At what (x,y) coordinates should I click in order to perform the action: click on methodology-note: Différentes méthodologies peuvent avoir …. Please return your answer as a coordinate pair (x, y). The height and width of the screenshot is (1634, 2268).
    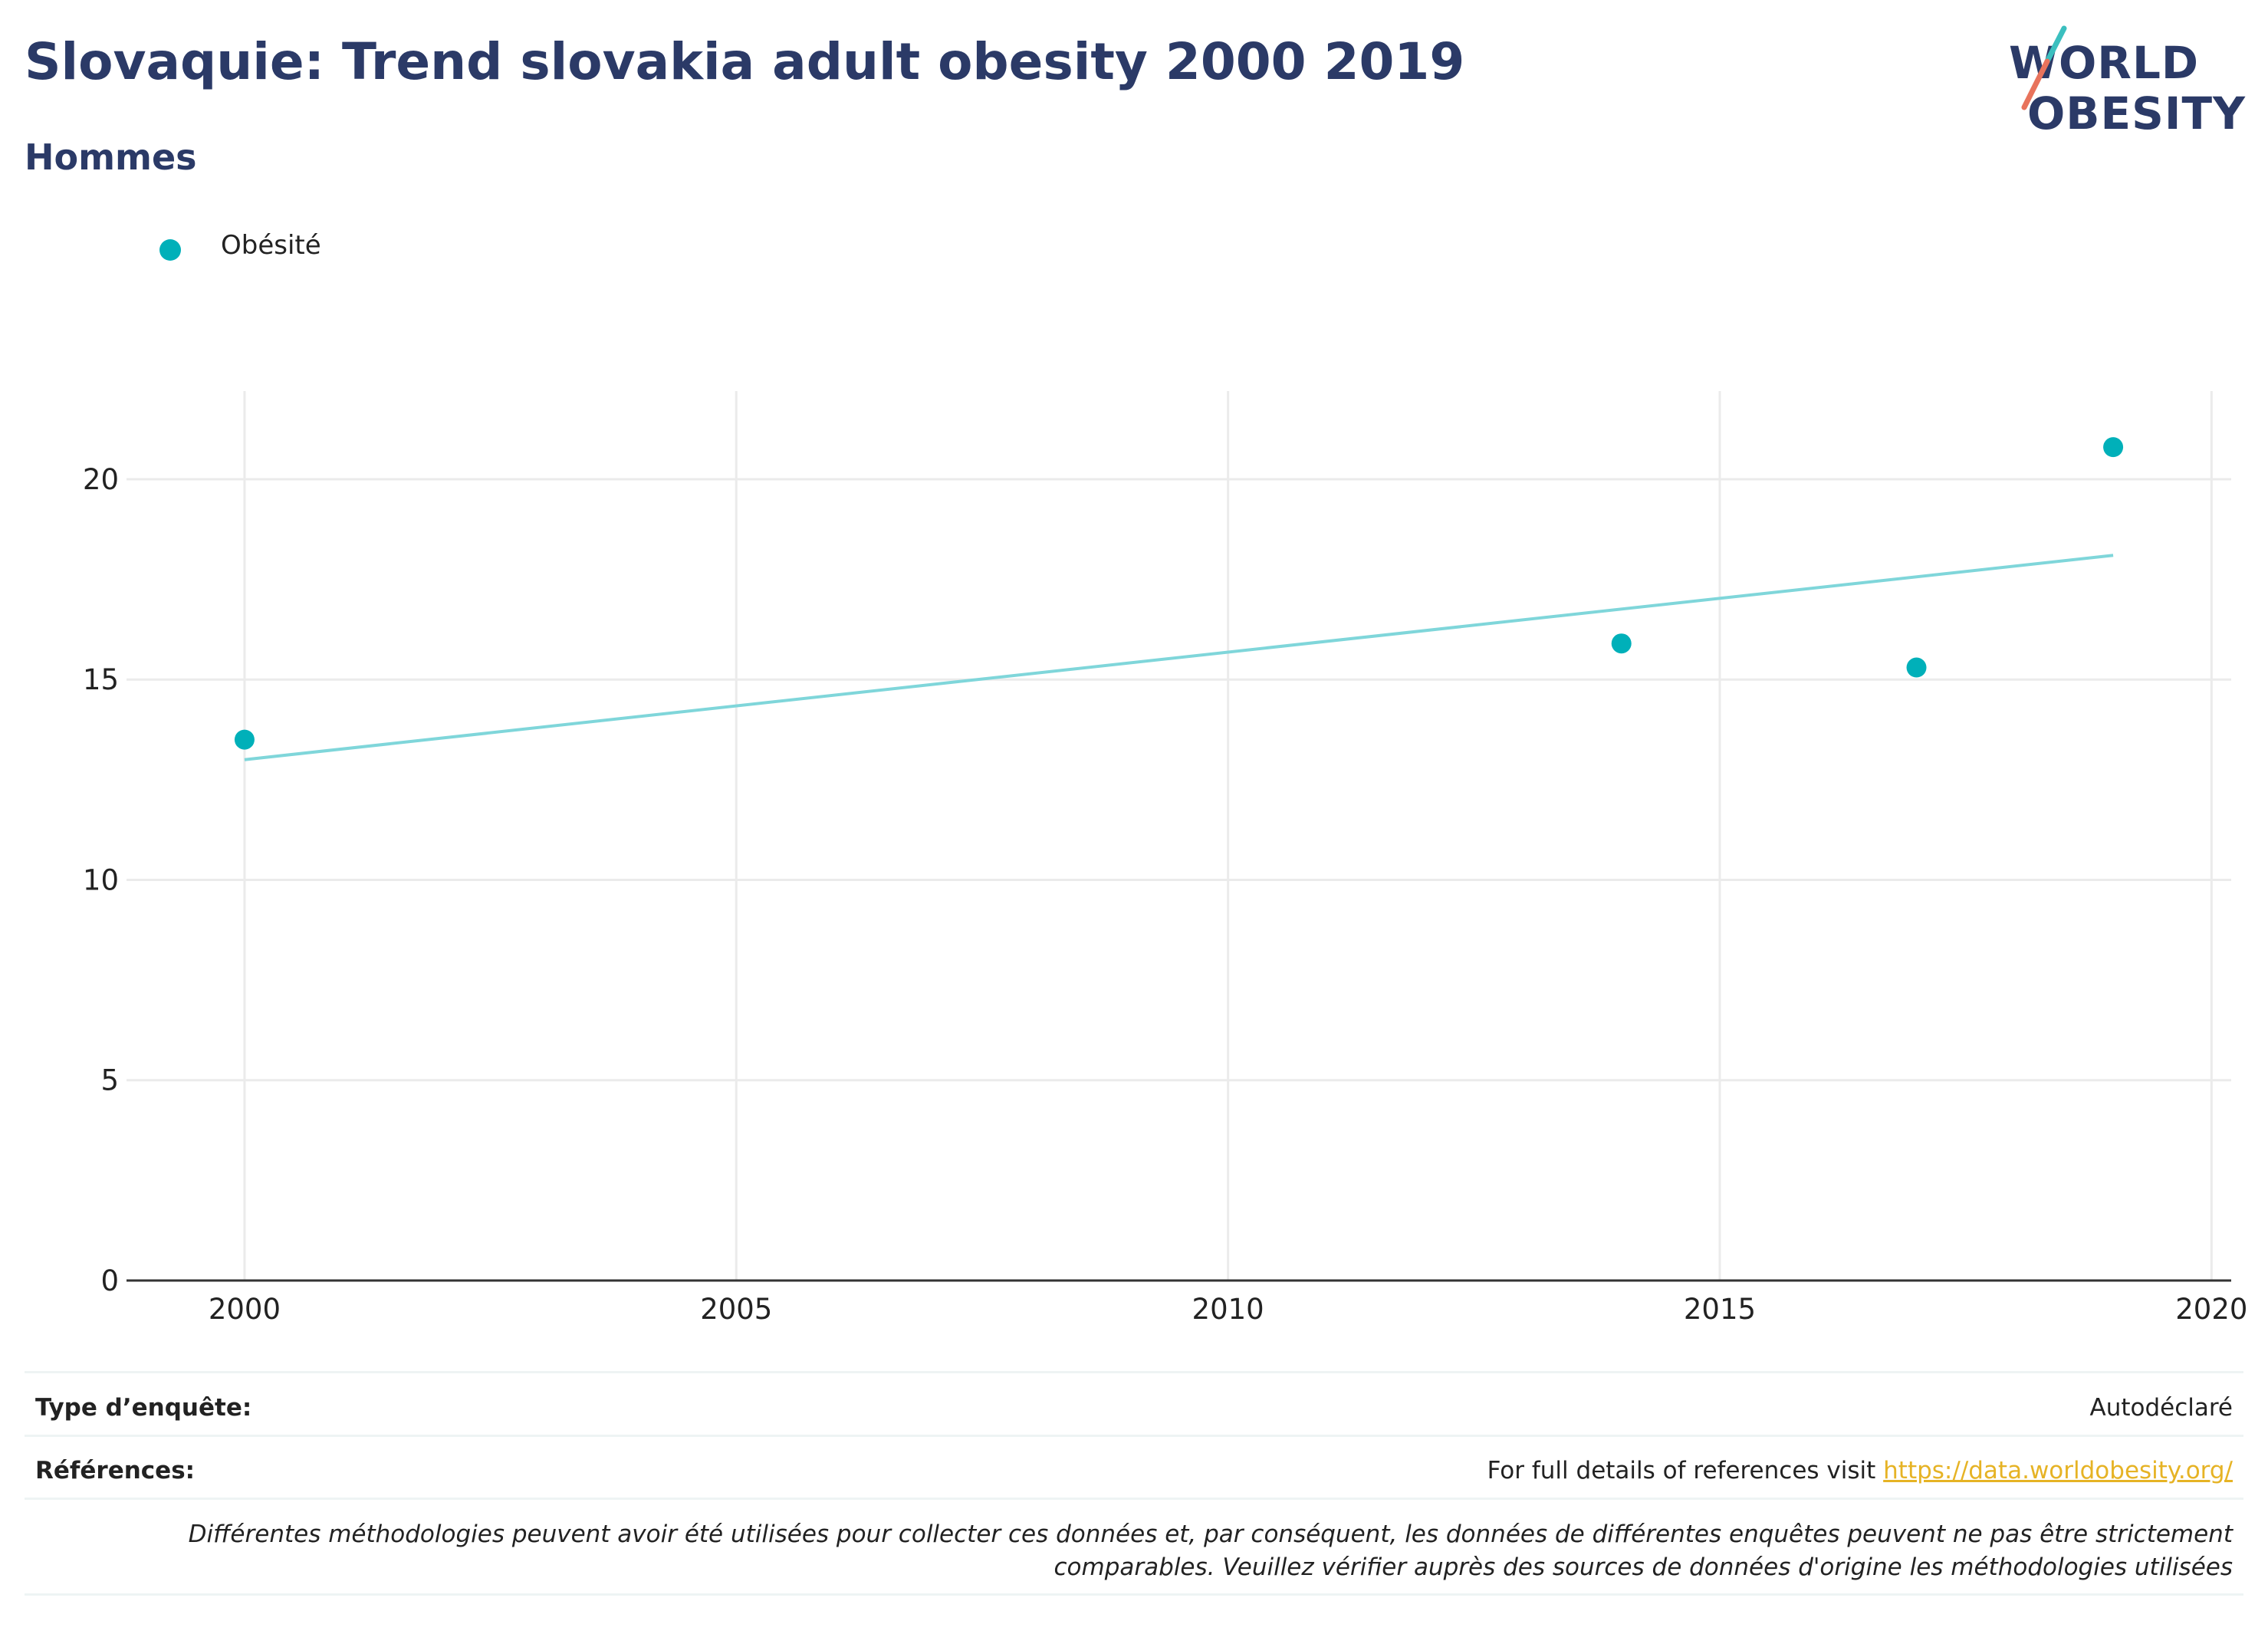
    Looking at the image, I should click on (1159, 1551).